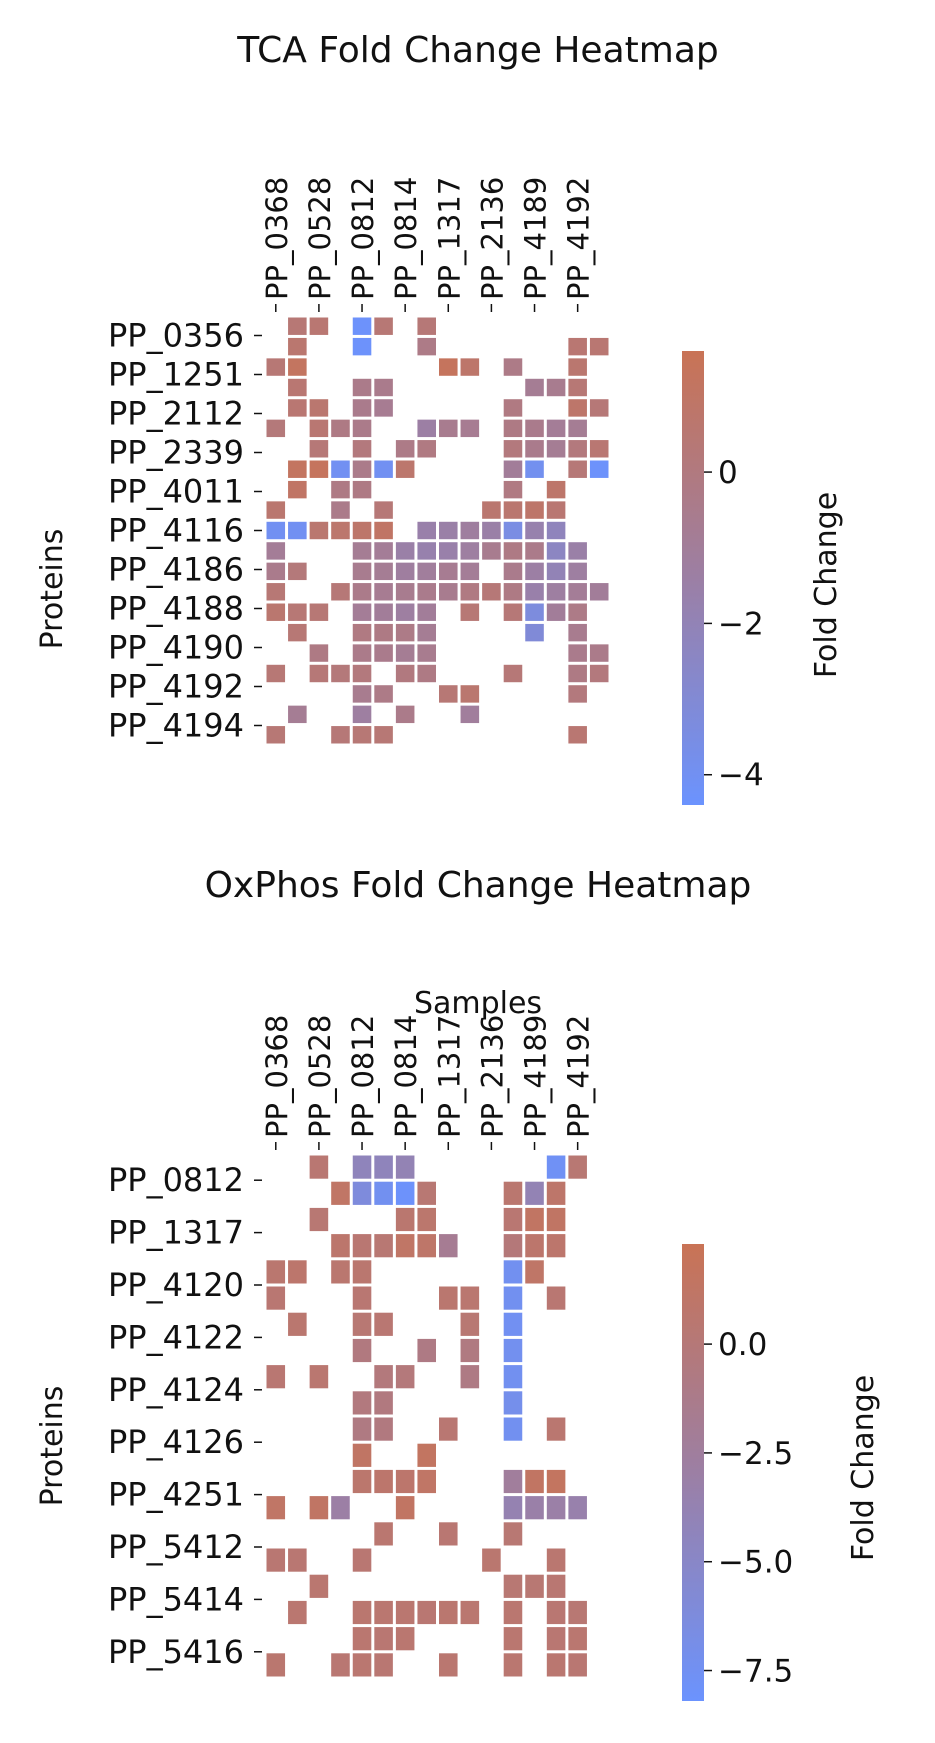  What do you see at coordinates (406, 1076) in the screenshot?
I see `oxphos-x-tick-label: PP_0814` at bounding box center [406, 1076].